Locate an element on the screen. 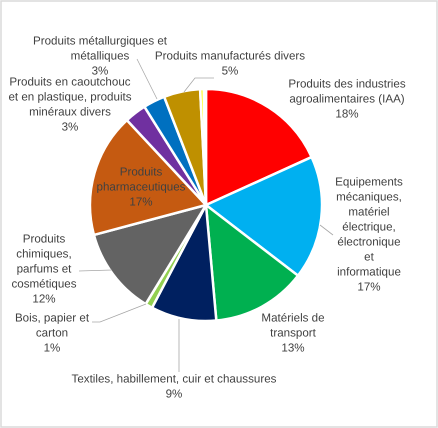  slice-label: Textiles, habillement, cuir et chaussures is located at coordinates (174, 379).